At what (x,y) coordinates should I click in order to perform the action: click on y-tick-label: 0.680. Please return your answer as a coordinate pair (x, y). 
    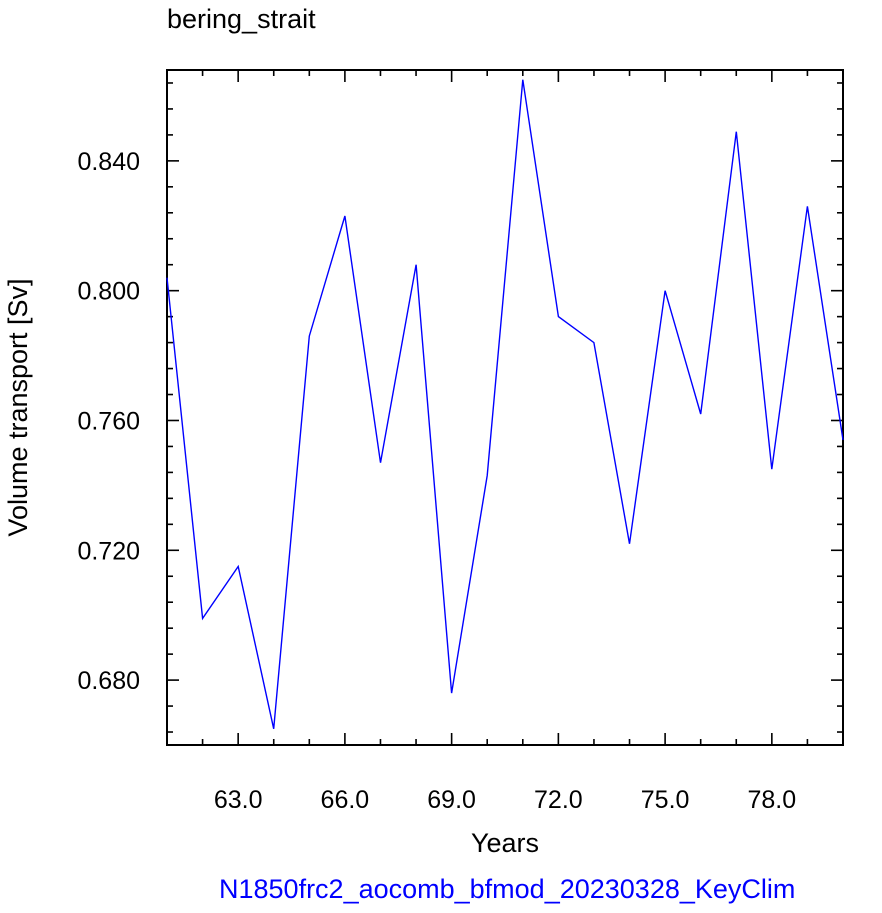
    Looking at the image, I should click on (108, 681).